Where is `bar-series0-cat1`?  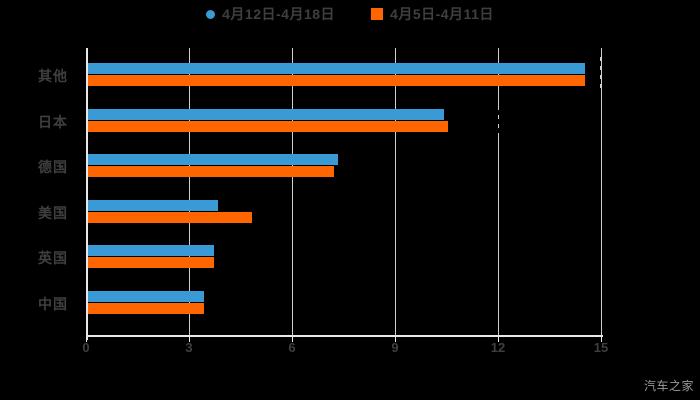 bar-series0-cat1 is located at coordinates (266, 114).